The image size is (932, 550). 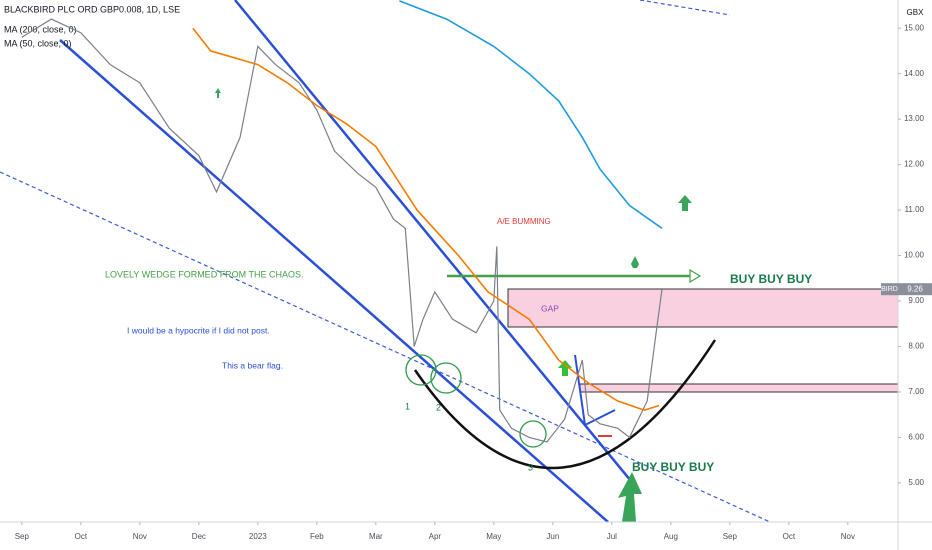 I want to click on moving-average, so click(x=531, y=114).